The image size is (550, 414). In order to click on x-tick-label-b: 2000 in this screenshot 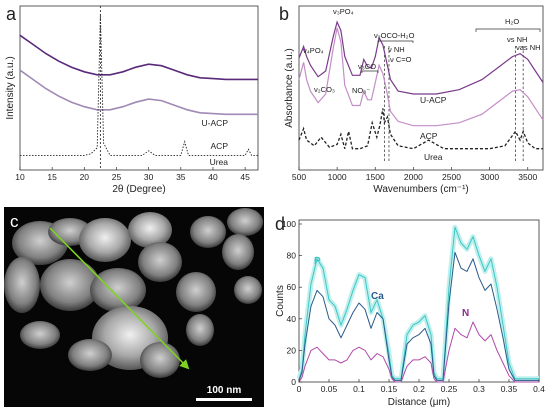, I will do `click(413, 177)`.